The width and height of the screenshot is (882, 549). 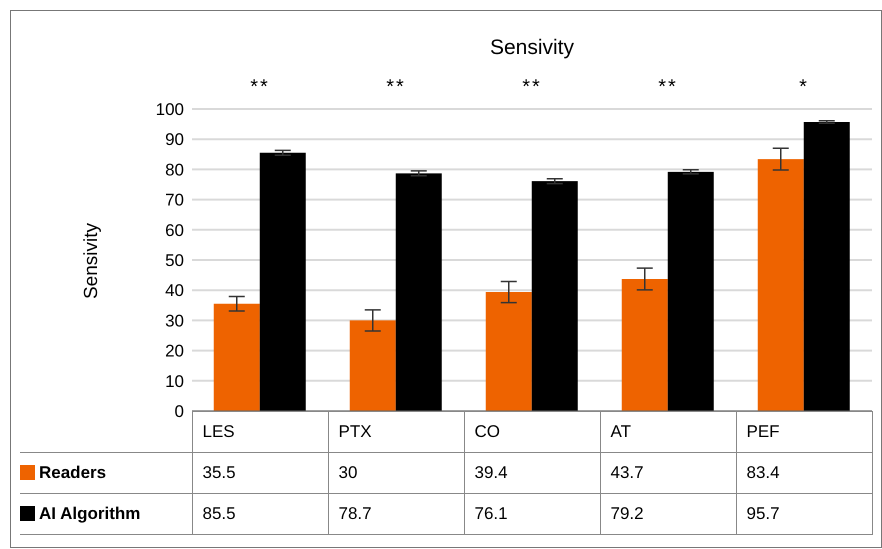 What do you see at coordinates (260, 473) in the screenshot?
I see `data-label: 35.5` at bounding box center [260, 473].